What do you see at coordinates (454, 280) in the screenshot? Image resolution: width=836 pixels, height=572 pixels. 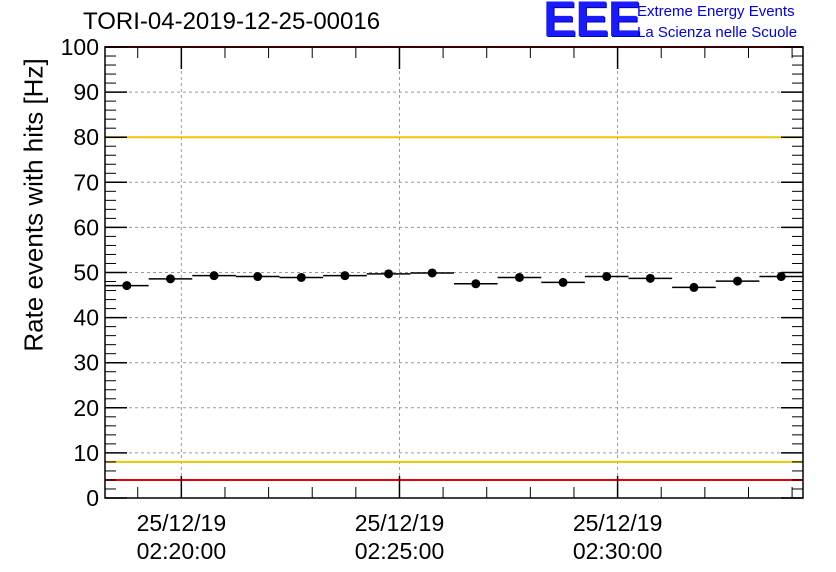 I see `data-points` at bounding box center [454, 280].